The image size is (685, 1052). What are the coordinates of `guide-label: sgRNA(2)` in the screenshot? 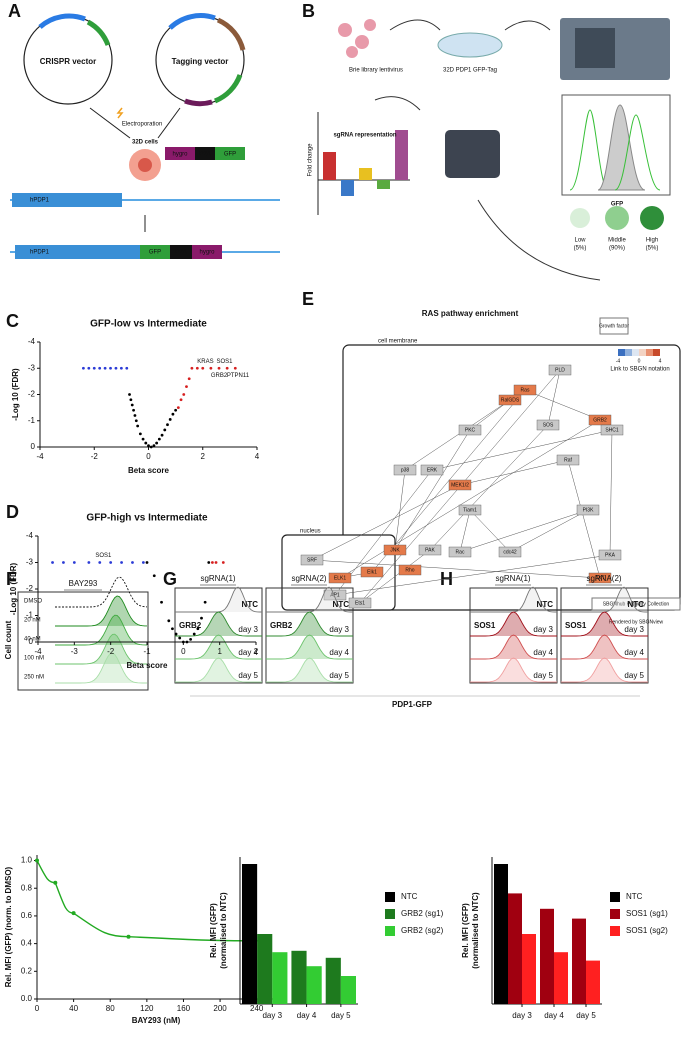 It's located at (308, 578).